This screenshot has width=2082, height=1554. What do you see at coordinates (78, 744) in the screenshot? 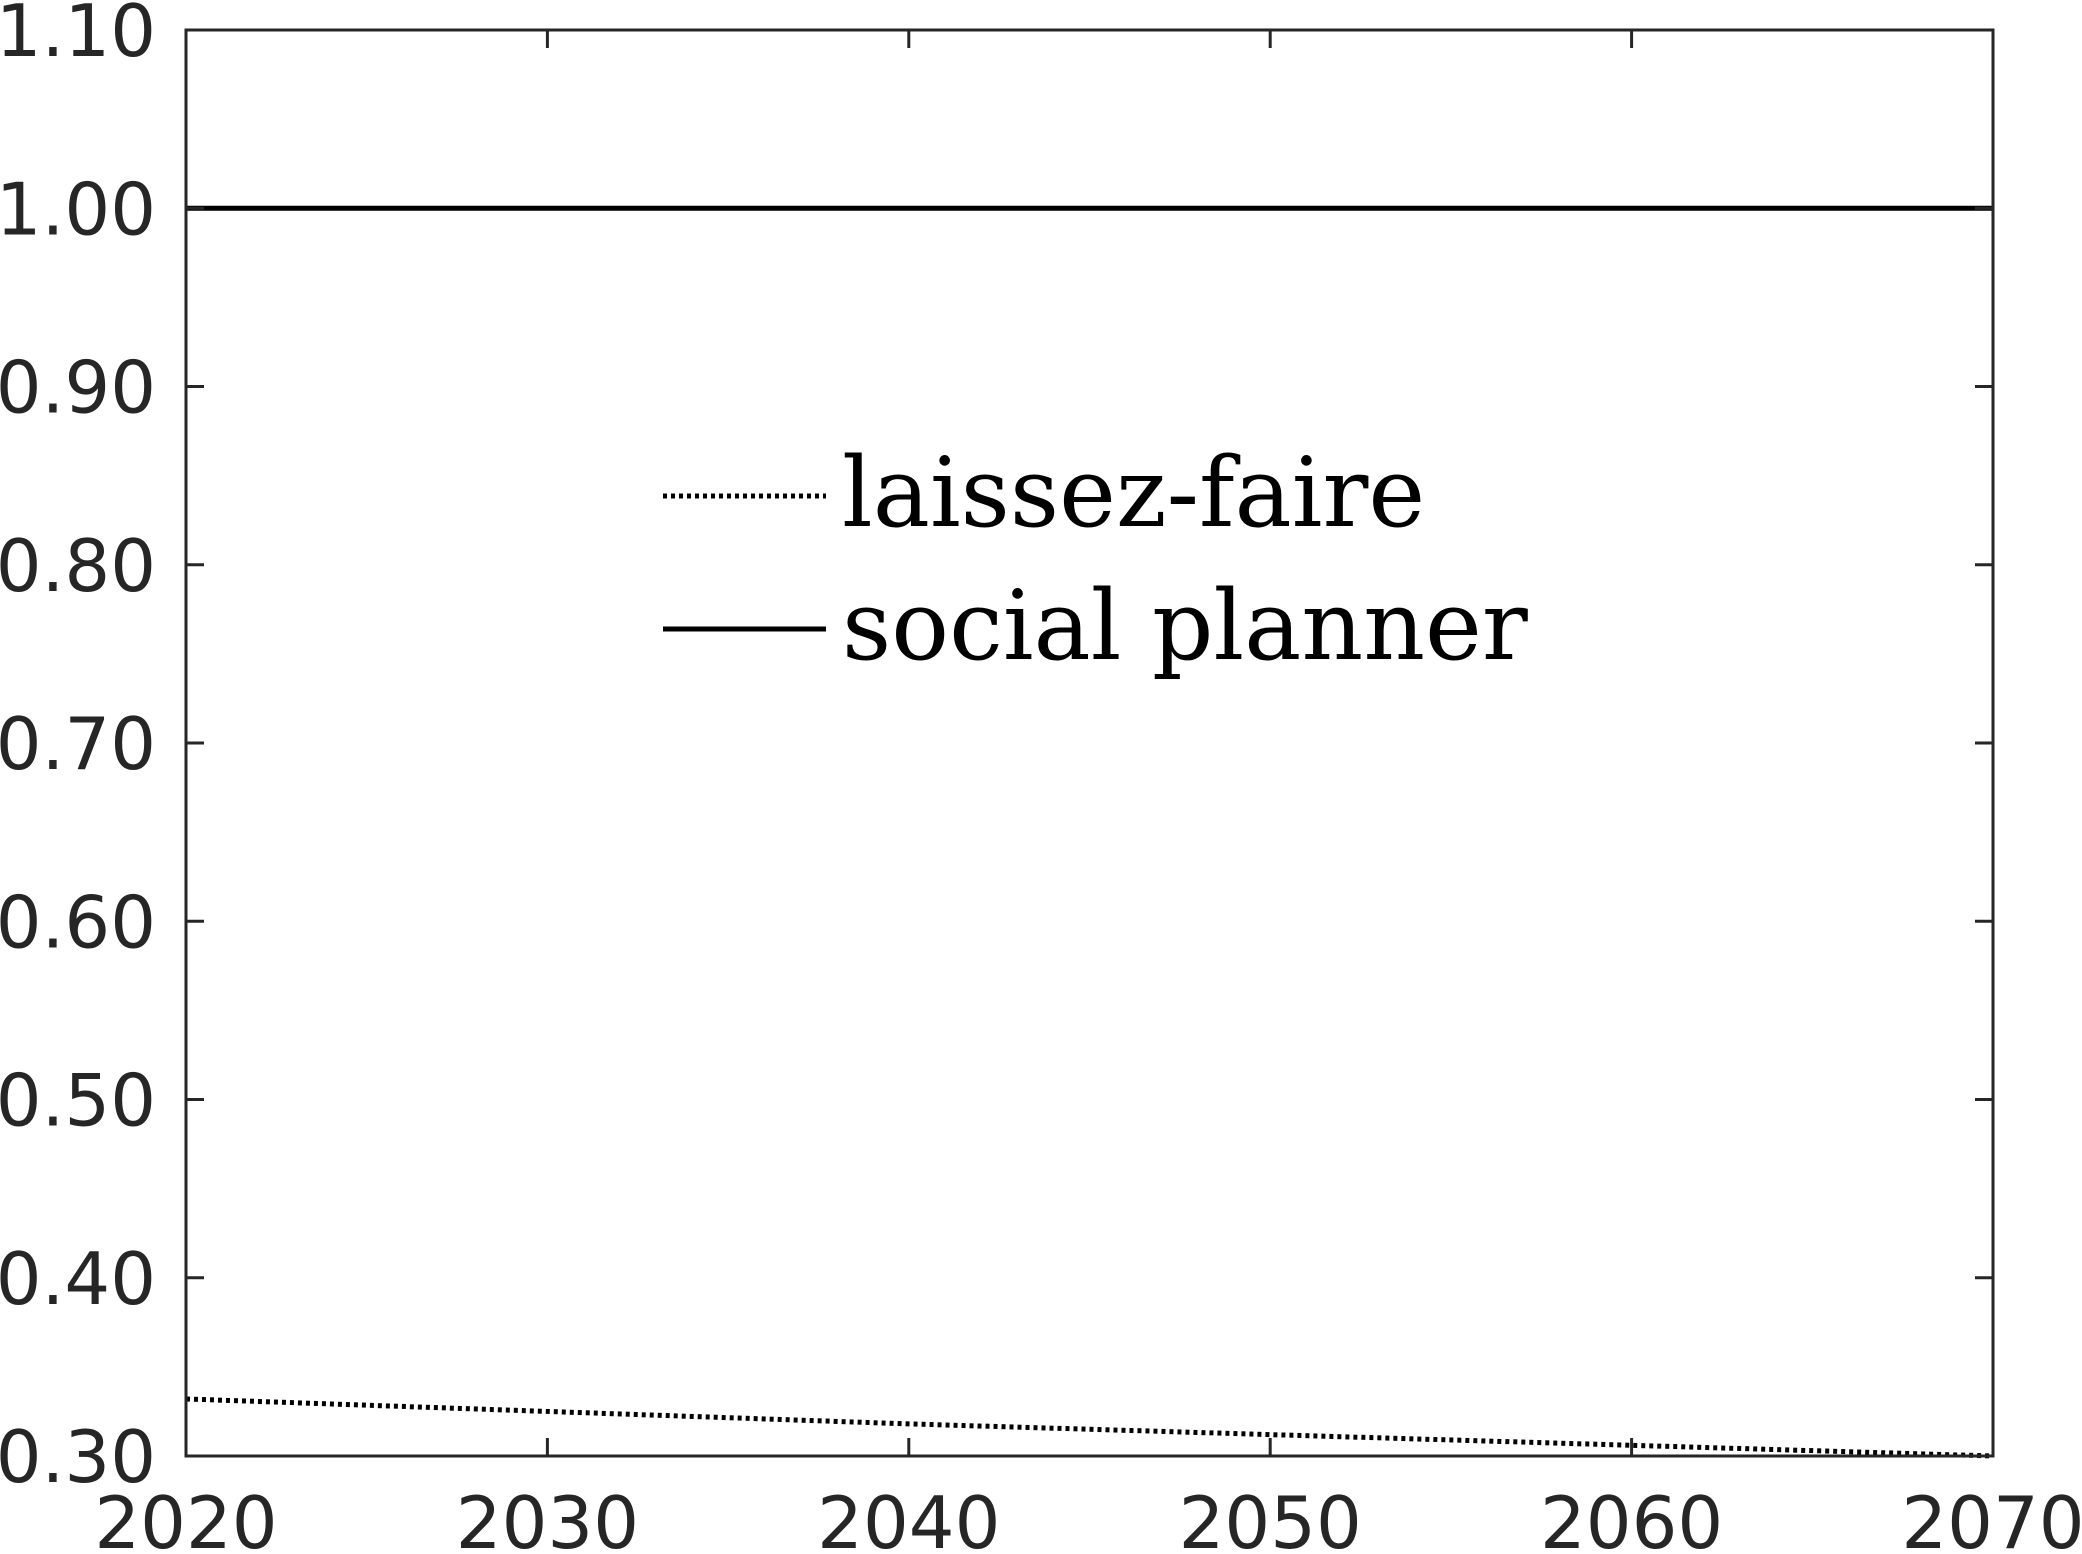
I see `y-tick-label: 0.70` at bounding box center [78, 744].